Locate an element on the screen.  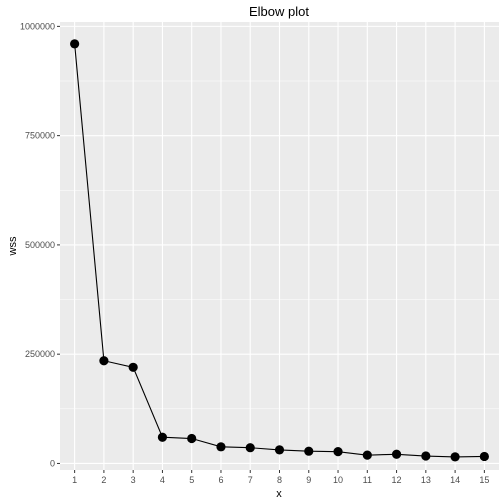
y-axis: 0 250000 500000 750000 1000000 is located at coordinates (40, 244).